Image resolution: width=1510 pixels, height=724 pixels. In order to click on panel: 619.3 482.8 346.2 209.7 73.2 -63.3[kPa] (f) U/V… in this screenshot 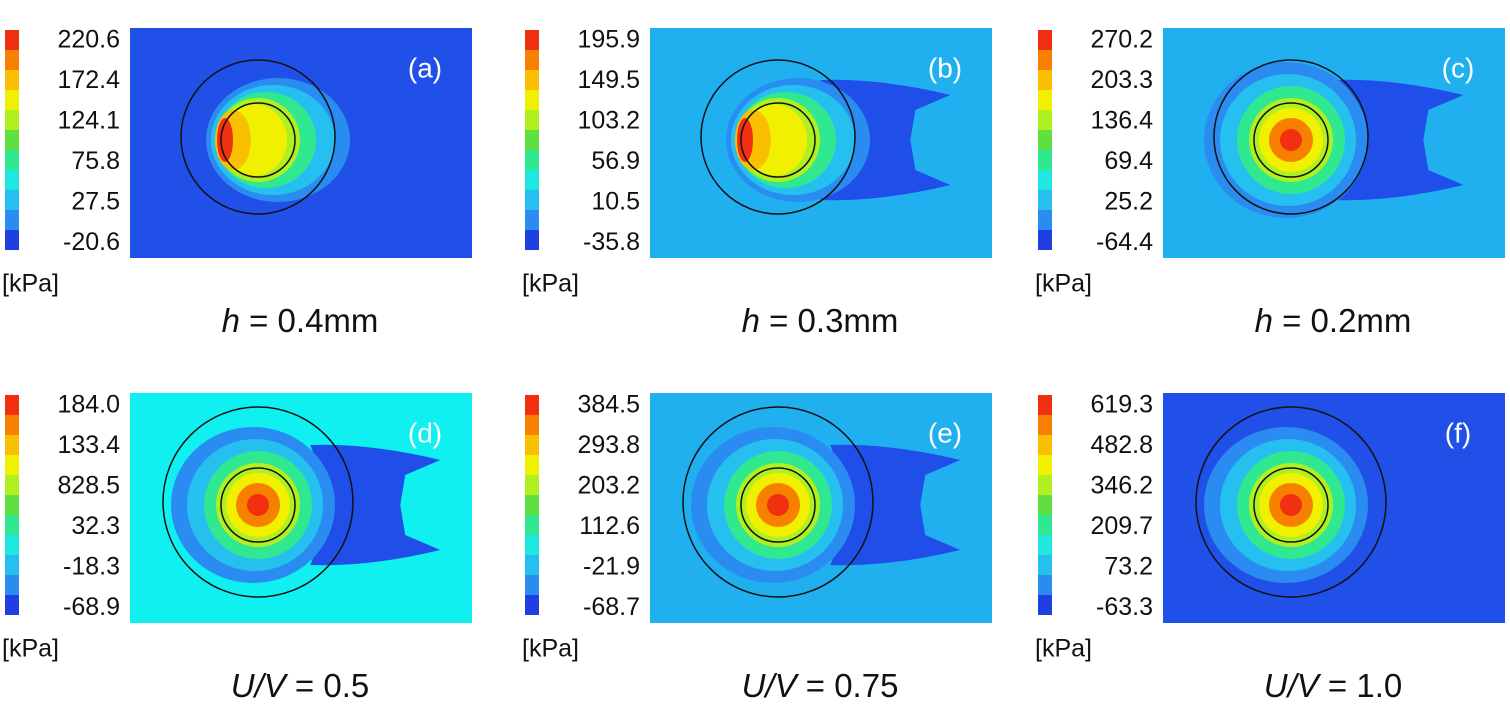, I will do `click(1270, 547)`.